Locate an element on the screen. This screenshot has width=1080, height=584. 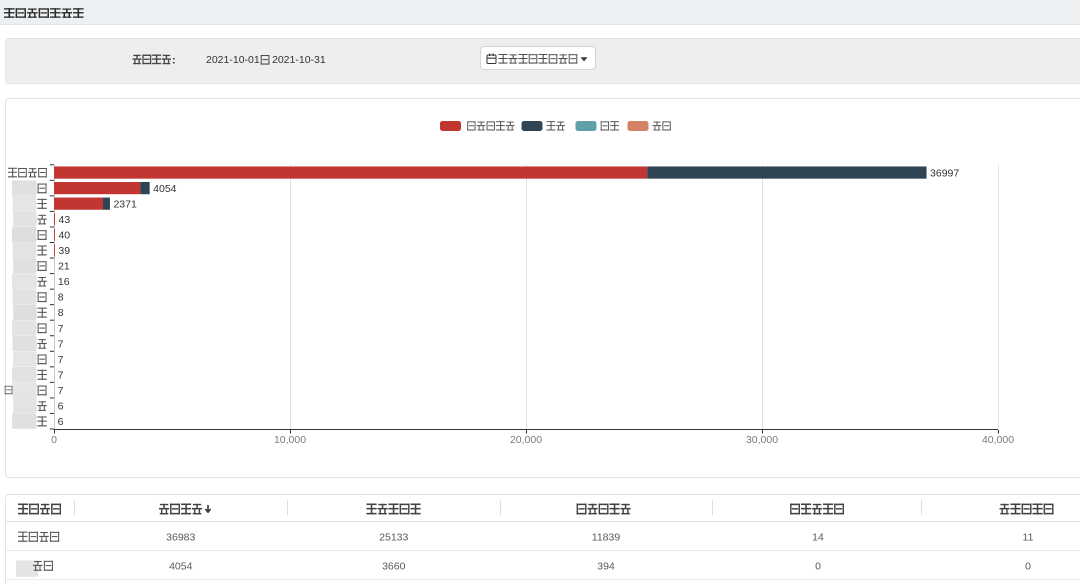
svg-text: 3660 is located at coordinates (394, 566).